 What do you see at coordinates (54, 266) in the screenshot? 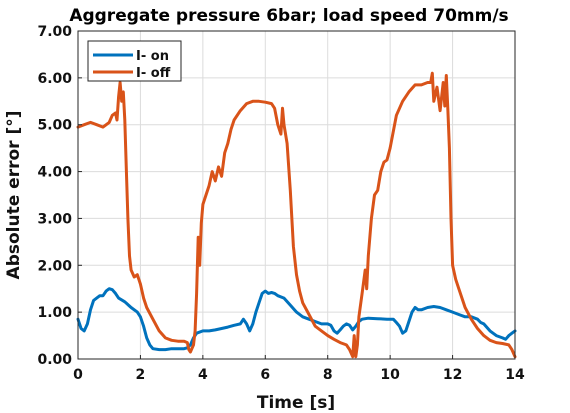
I see `y-tick-label: 2.00` at bounding box center [54, 266].